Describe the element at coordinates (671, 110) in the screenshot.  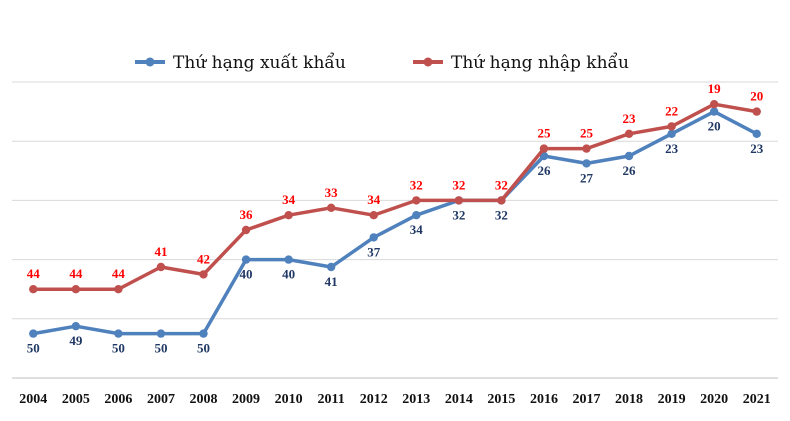
I see `data-label-import: 22` at that location.